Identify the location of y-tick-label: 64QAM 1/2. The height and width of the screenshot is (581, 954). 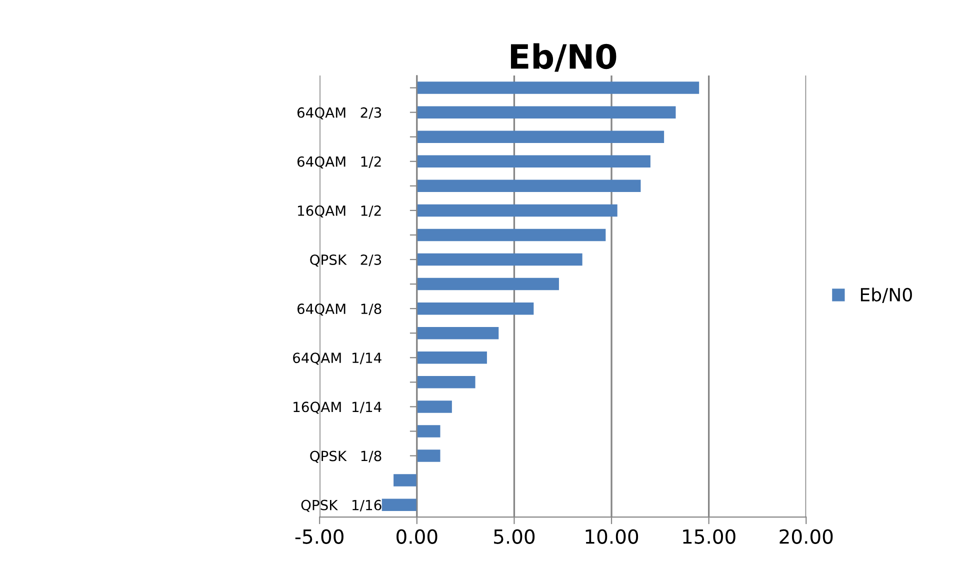
(339, 162).